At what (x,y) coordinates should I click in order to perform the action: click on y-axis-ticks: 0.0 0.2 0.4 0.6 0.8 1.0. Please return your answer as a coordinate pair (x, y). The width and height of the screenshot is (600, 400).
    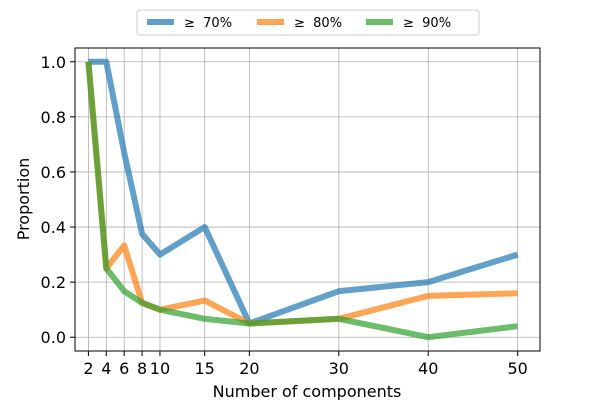
    Looking at the image, I should click on (58, 200).